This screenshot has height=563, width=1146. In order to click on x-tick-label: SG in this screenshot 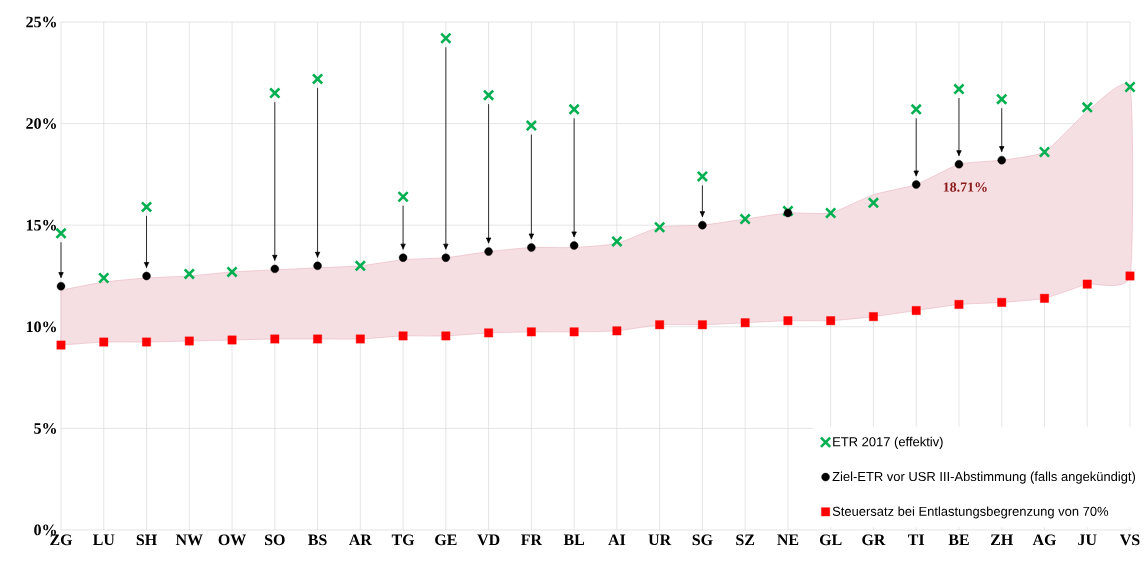, I will do `click(702, 540)`.